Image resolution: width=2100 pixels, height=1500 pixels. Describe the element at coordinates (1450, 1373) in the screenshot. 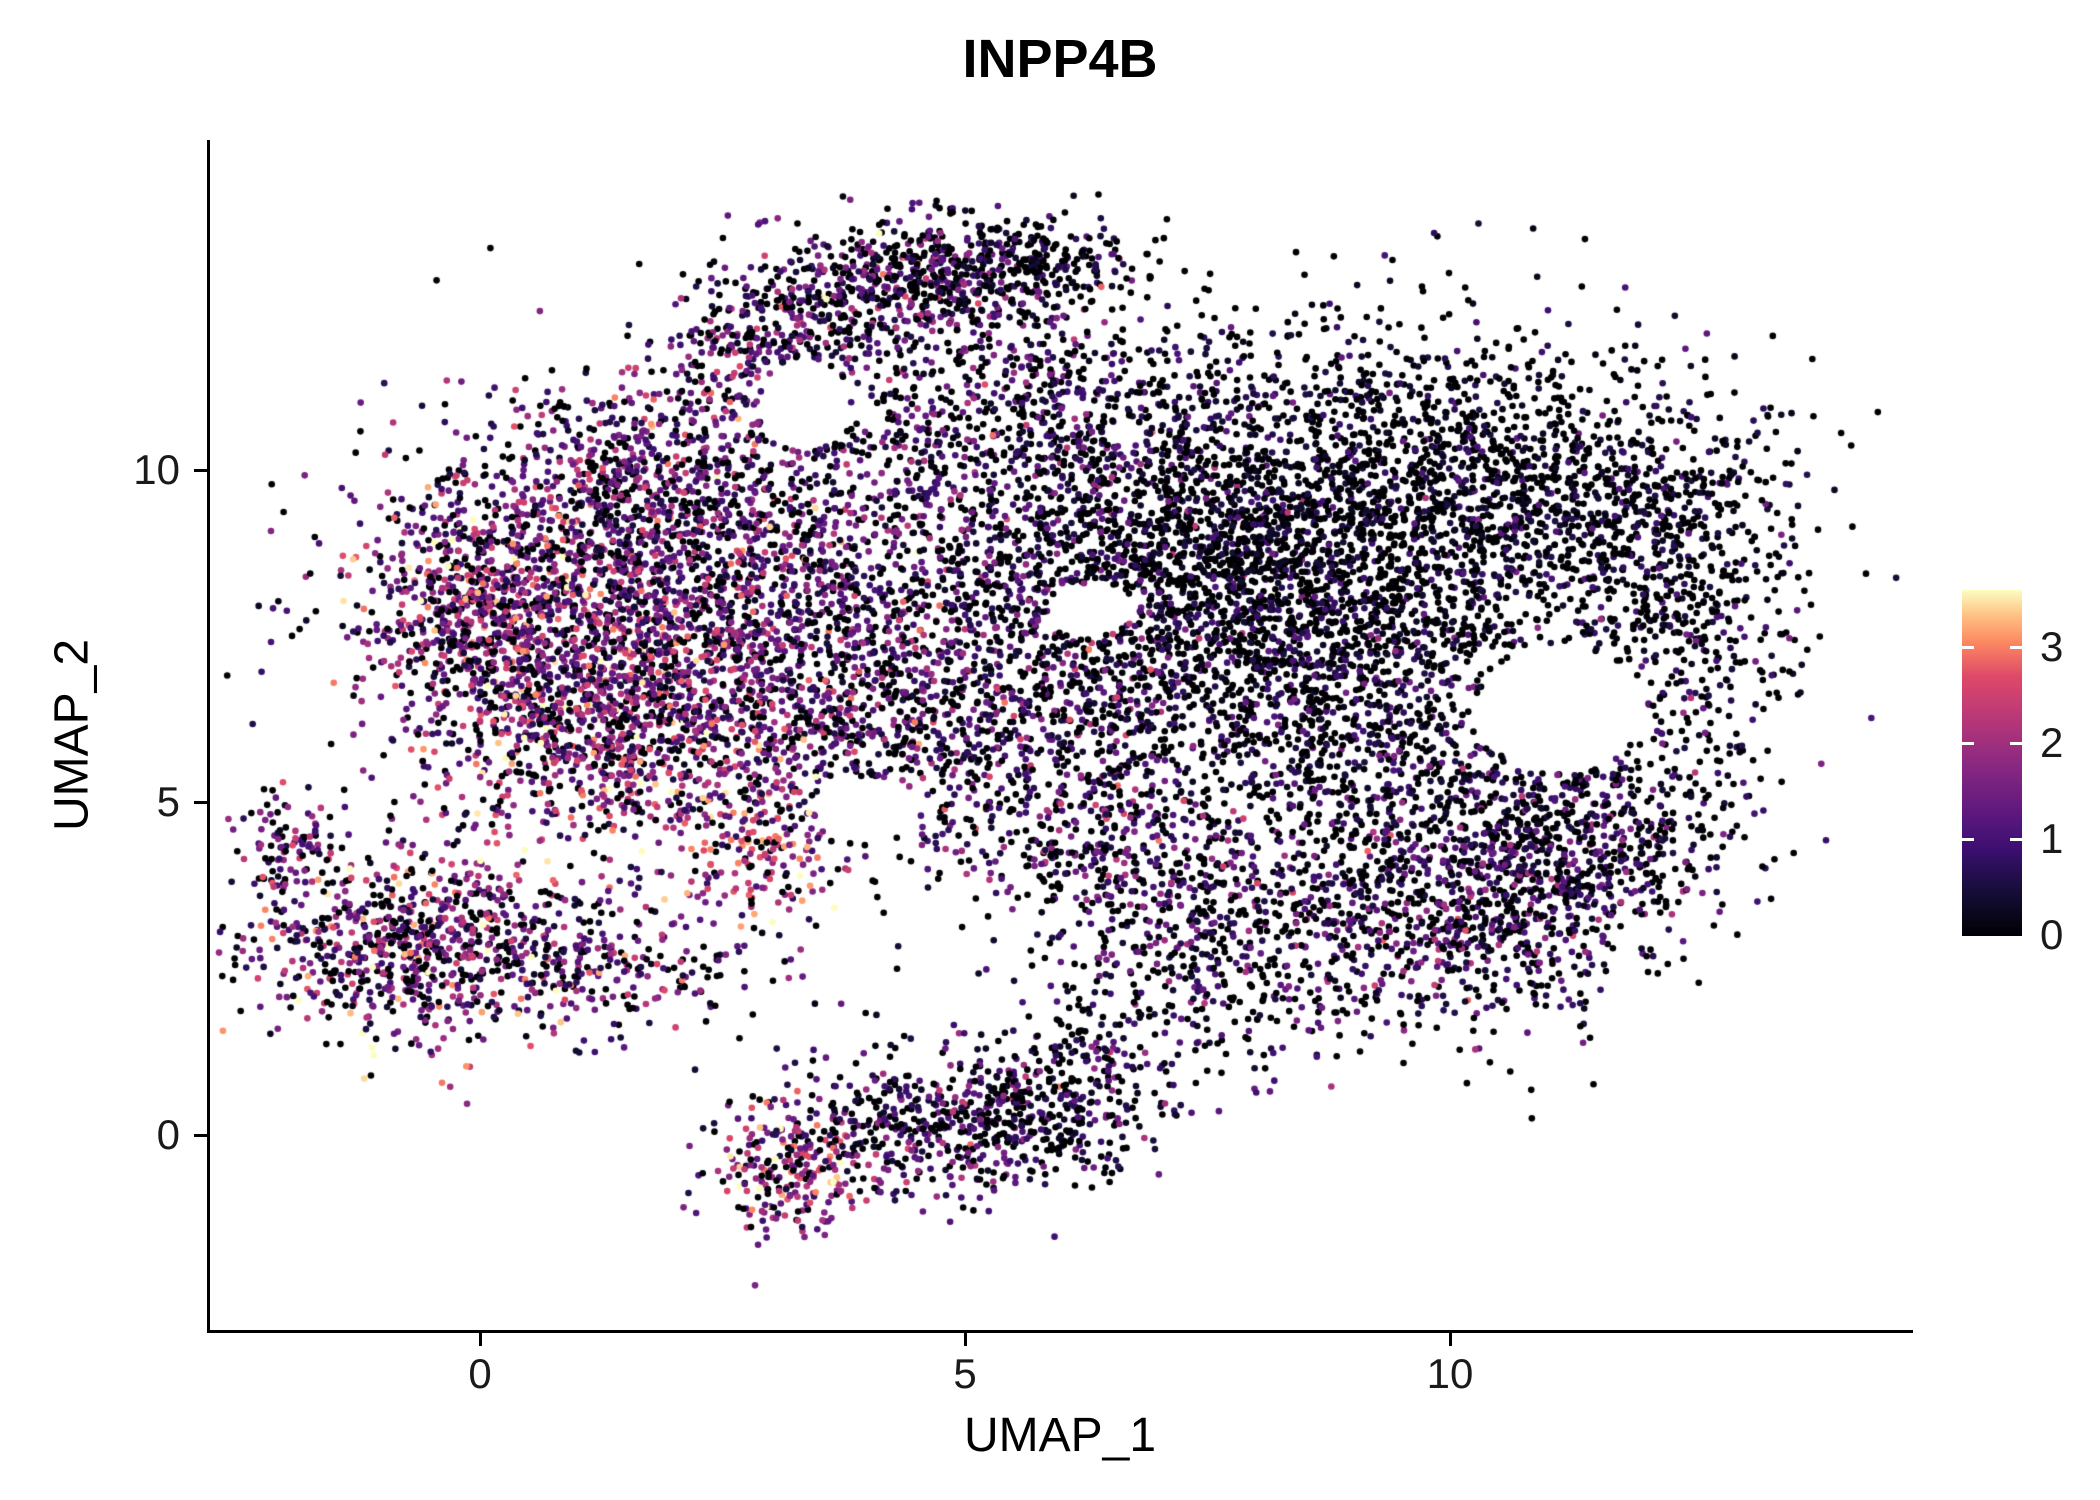

I see `x-axis-tick-label: 10` at that location.